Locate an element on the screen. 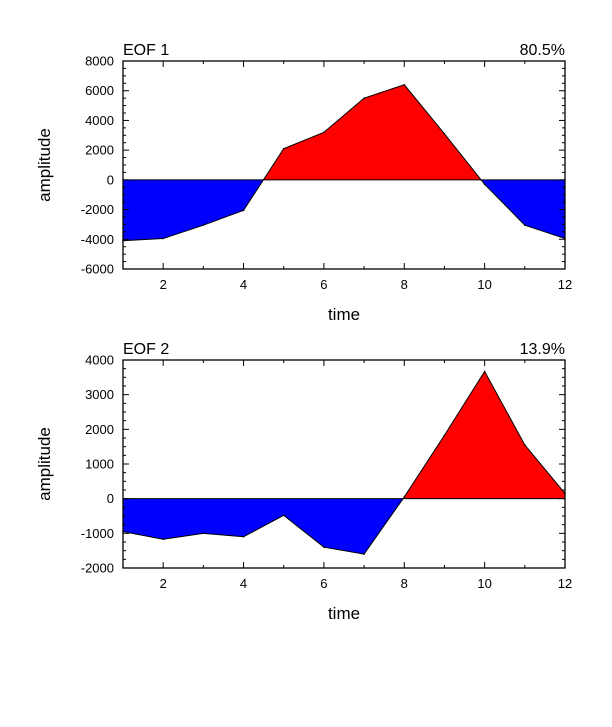  y-tick-label: 3000 is located at coordinates (99, 394).